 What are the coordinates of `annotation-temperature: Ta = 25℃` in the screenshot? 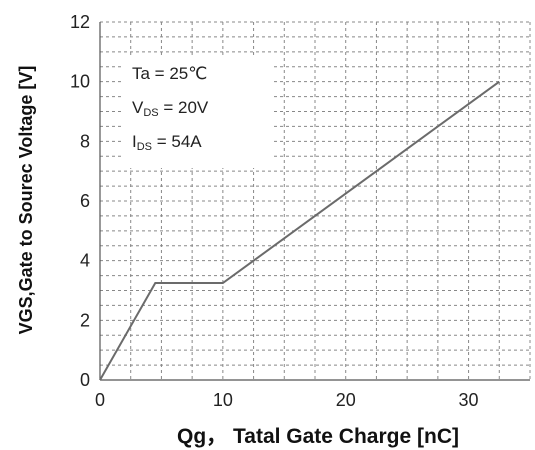 It's located at (170, 73).